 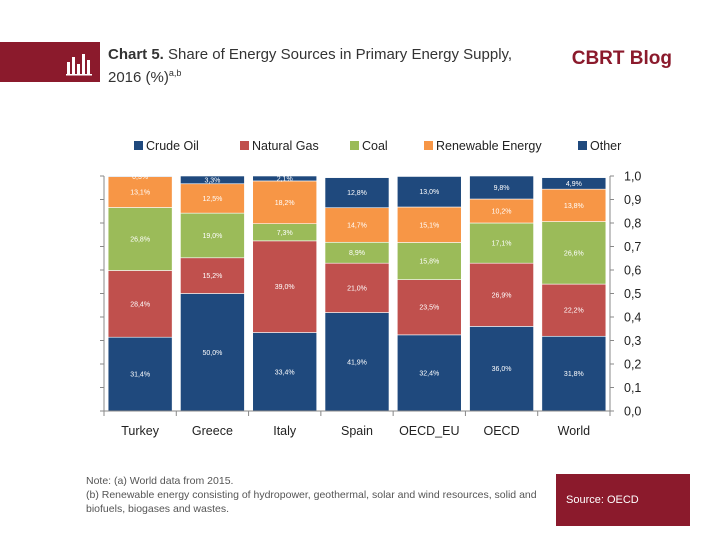 I want to click on bar-italy-renewable-energy, so click(x=285, y=202).